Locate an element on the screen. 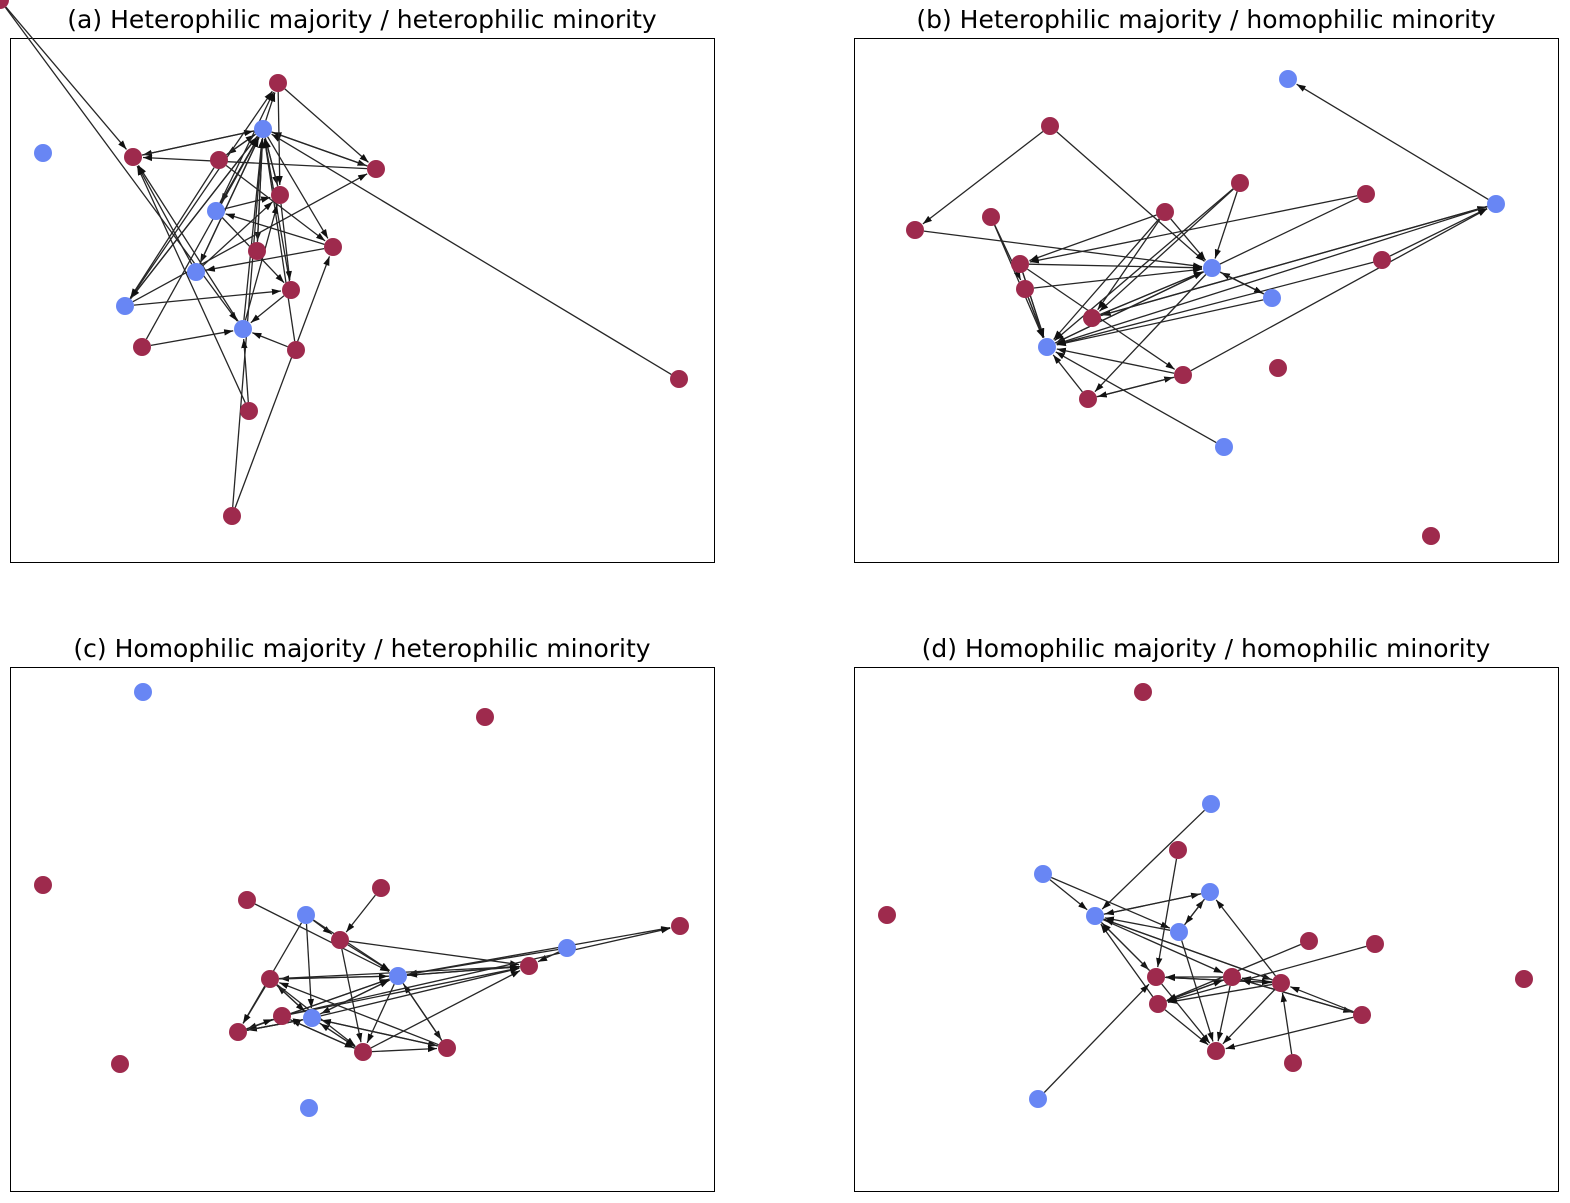 This screenshot has height=1203, width=1570. node-c-6-majority is located at coordinates (340, 940).